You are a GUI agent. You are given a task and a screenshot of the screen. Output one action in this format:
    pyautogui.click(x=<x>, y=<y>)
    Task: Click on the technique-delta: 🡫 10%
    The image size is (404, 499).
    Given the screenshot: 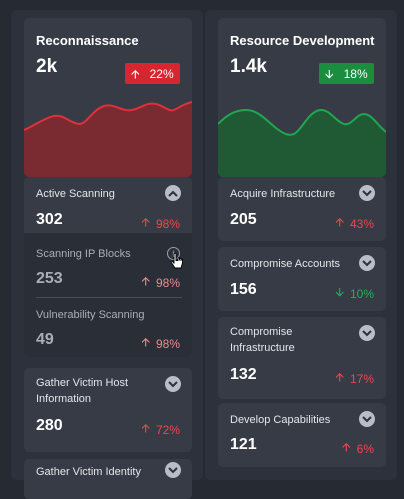 What is the action you would take?
    pyautogui.click(x=354, y=293)
    